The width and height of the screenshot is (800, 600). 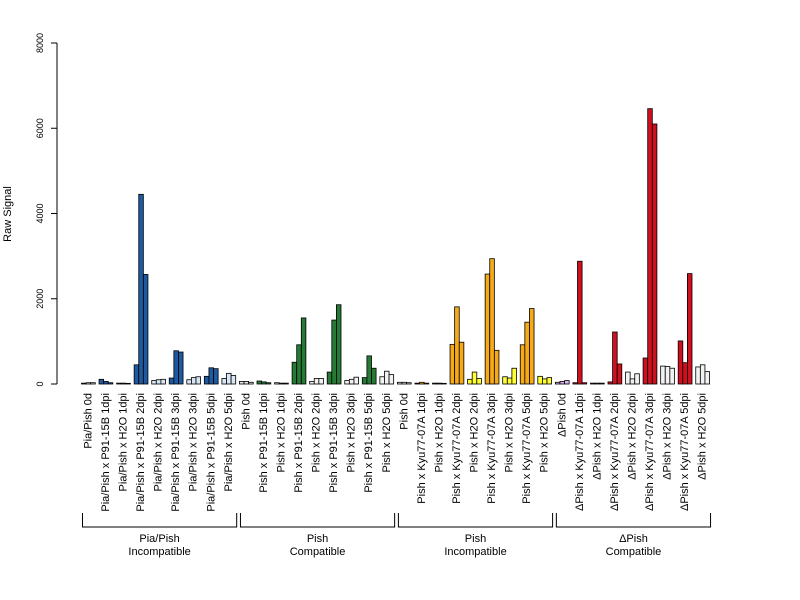 What do you see at coordinates (106, 452) in the screenshot?
I see `category-label: Pia/Pish x P91-15B 1dpi` at bounding box center [106, 452].